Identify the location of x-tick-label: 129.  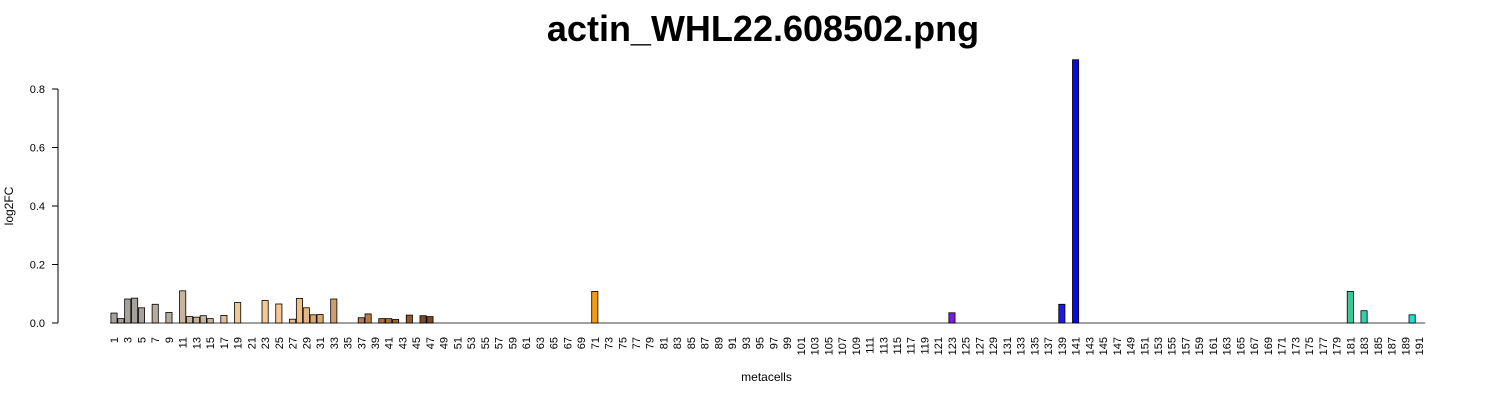
(994, 346).